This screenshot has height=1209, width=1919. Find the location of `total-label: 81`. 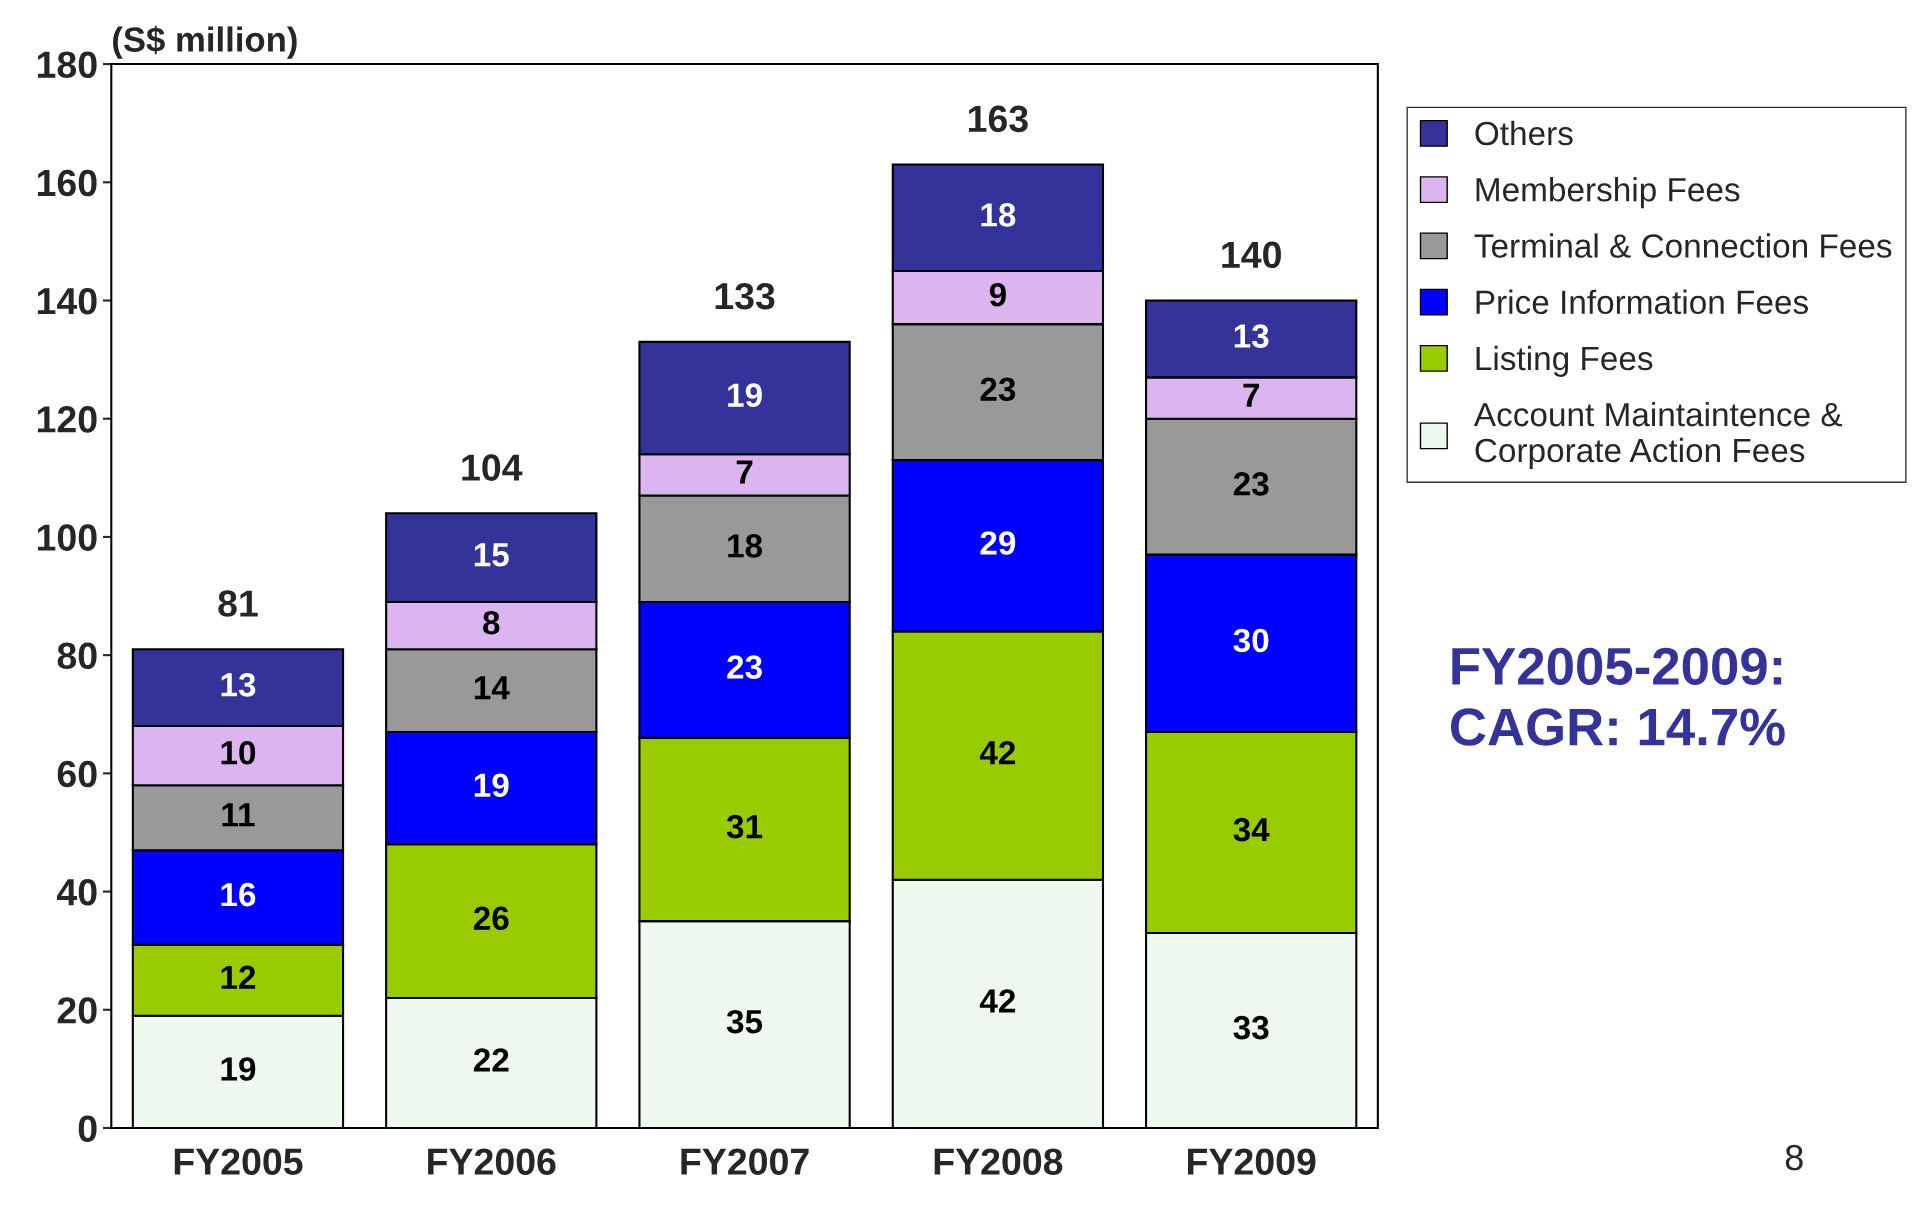

total-label: 81 is located at coordinates (238, 603).